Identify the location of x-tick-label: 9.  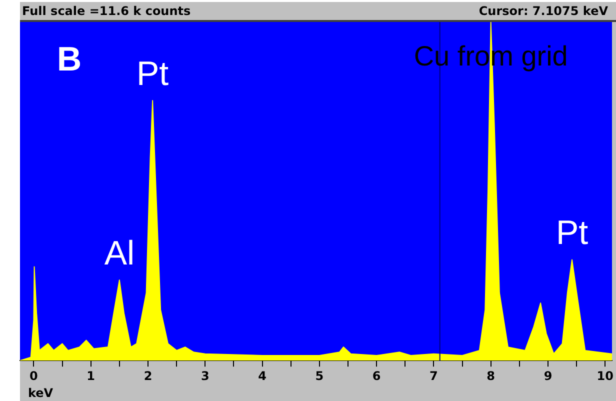
(548, 375).